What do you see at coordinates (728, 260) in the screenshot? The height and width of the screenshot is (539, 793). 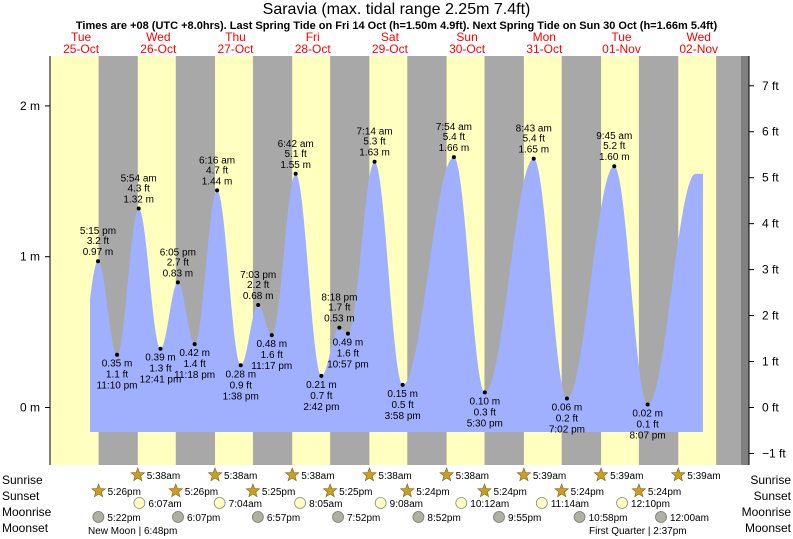 I see `night-band` at bounding box center [728, 260].